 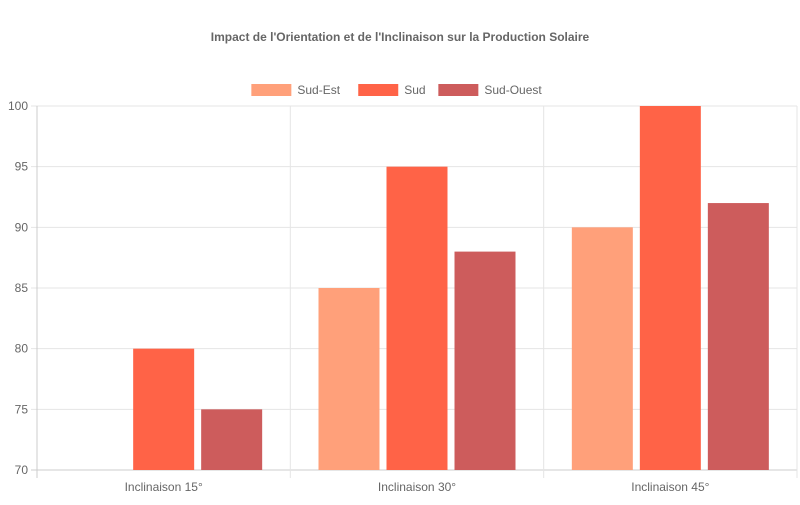 I want to click on legend-swatch-sud, so click(x=378, y=90).